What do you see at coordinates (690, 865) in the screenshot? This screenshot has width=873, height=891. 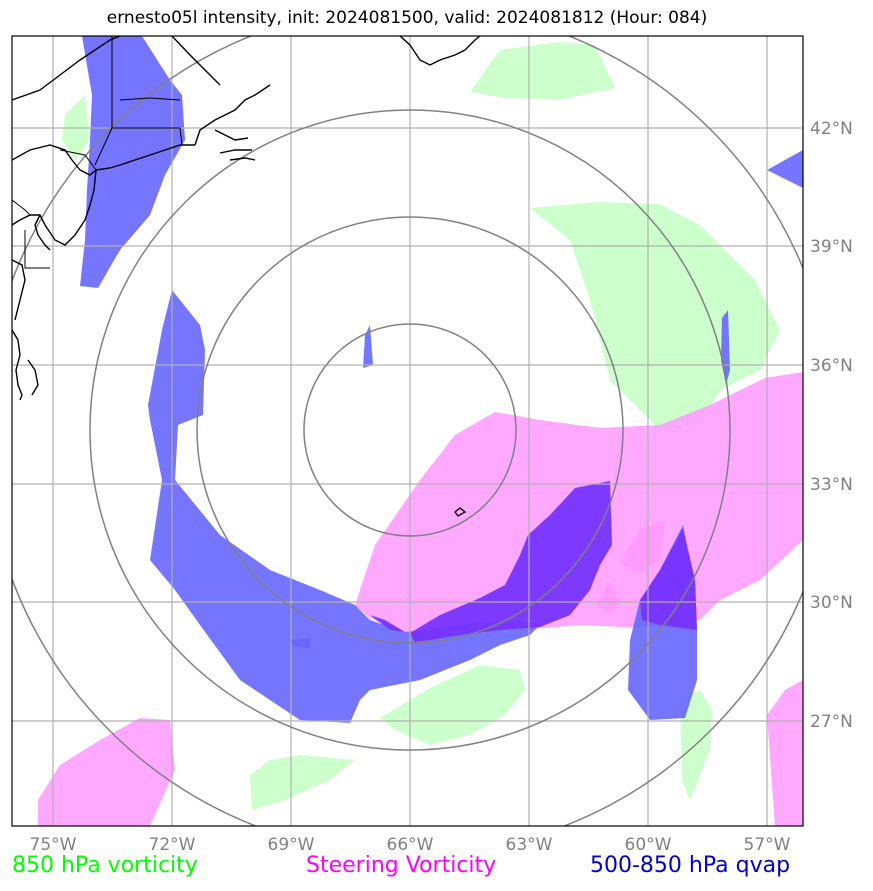 I see `legend-qvap: 500-850 hPa qvap` at bounding box center [690, 865].